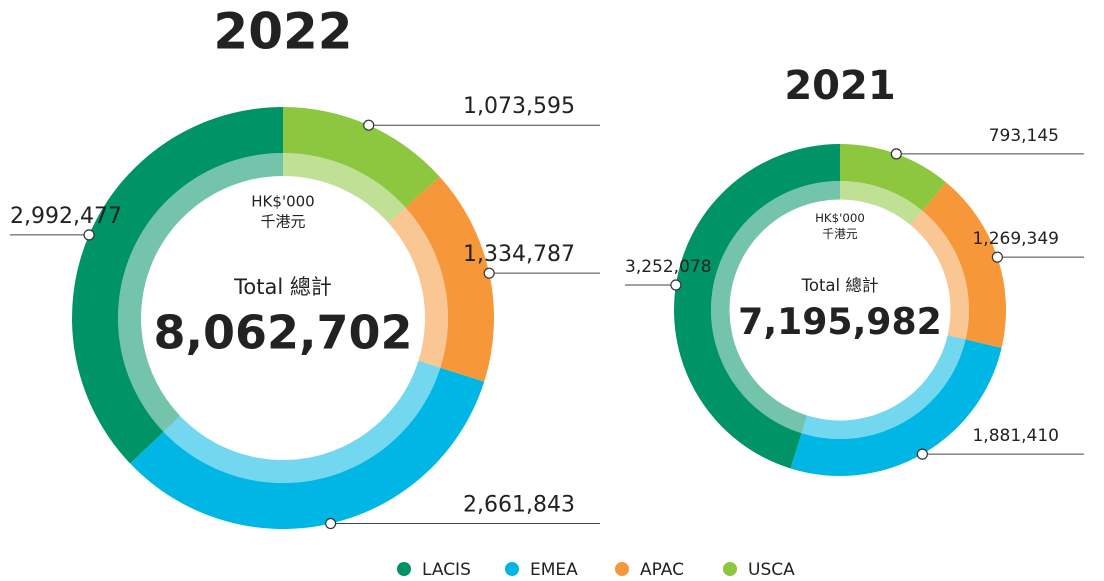 The width and height of the screenshot is (1104, 581). I want to click on value-label: 1,334,787, so click(519, 254).